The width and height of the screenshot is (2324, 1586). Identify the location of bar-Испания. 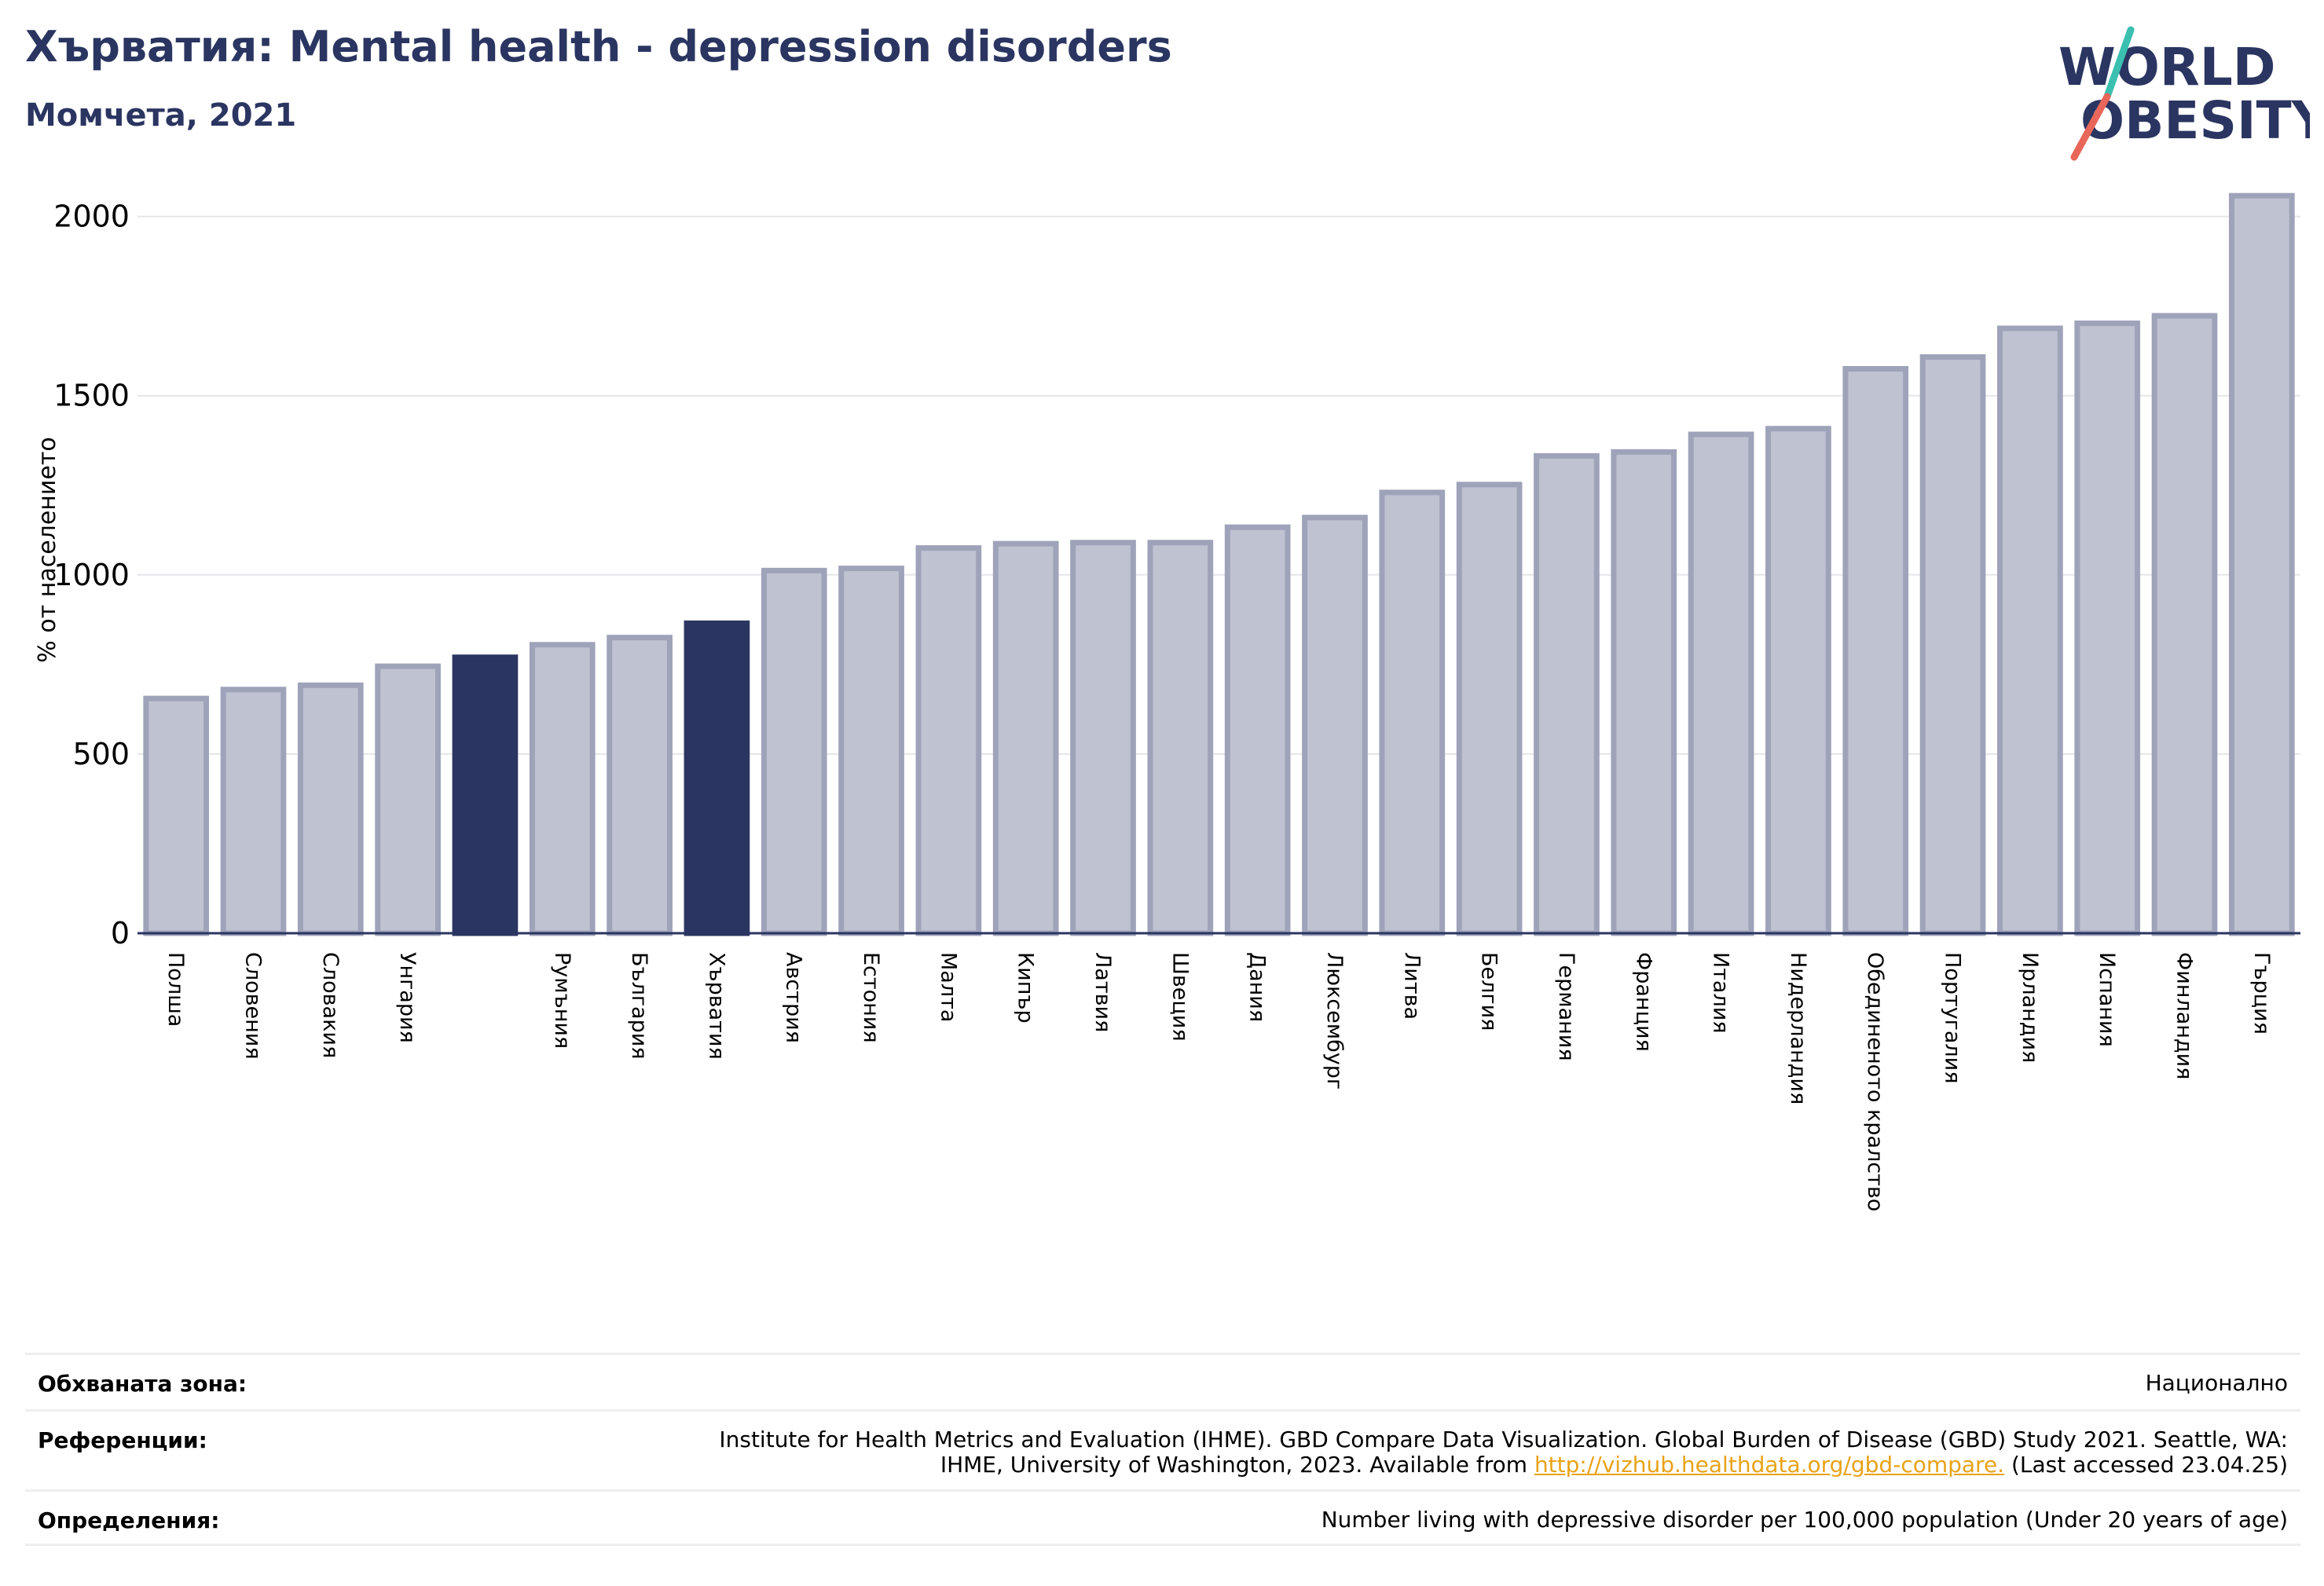
(2107, 628).